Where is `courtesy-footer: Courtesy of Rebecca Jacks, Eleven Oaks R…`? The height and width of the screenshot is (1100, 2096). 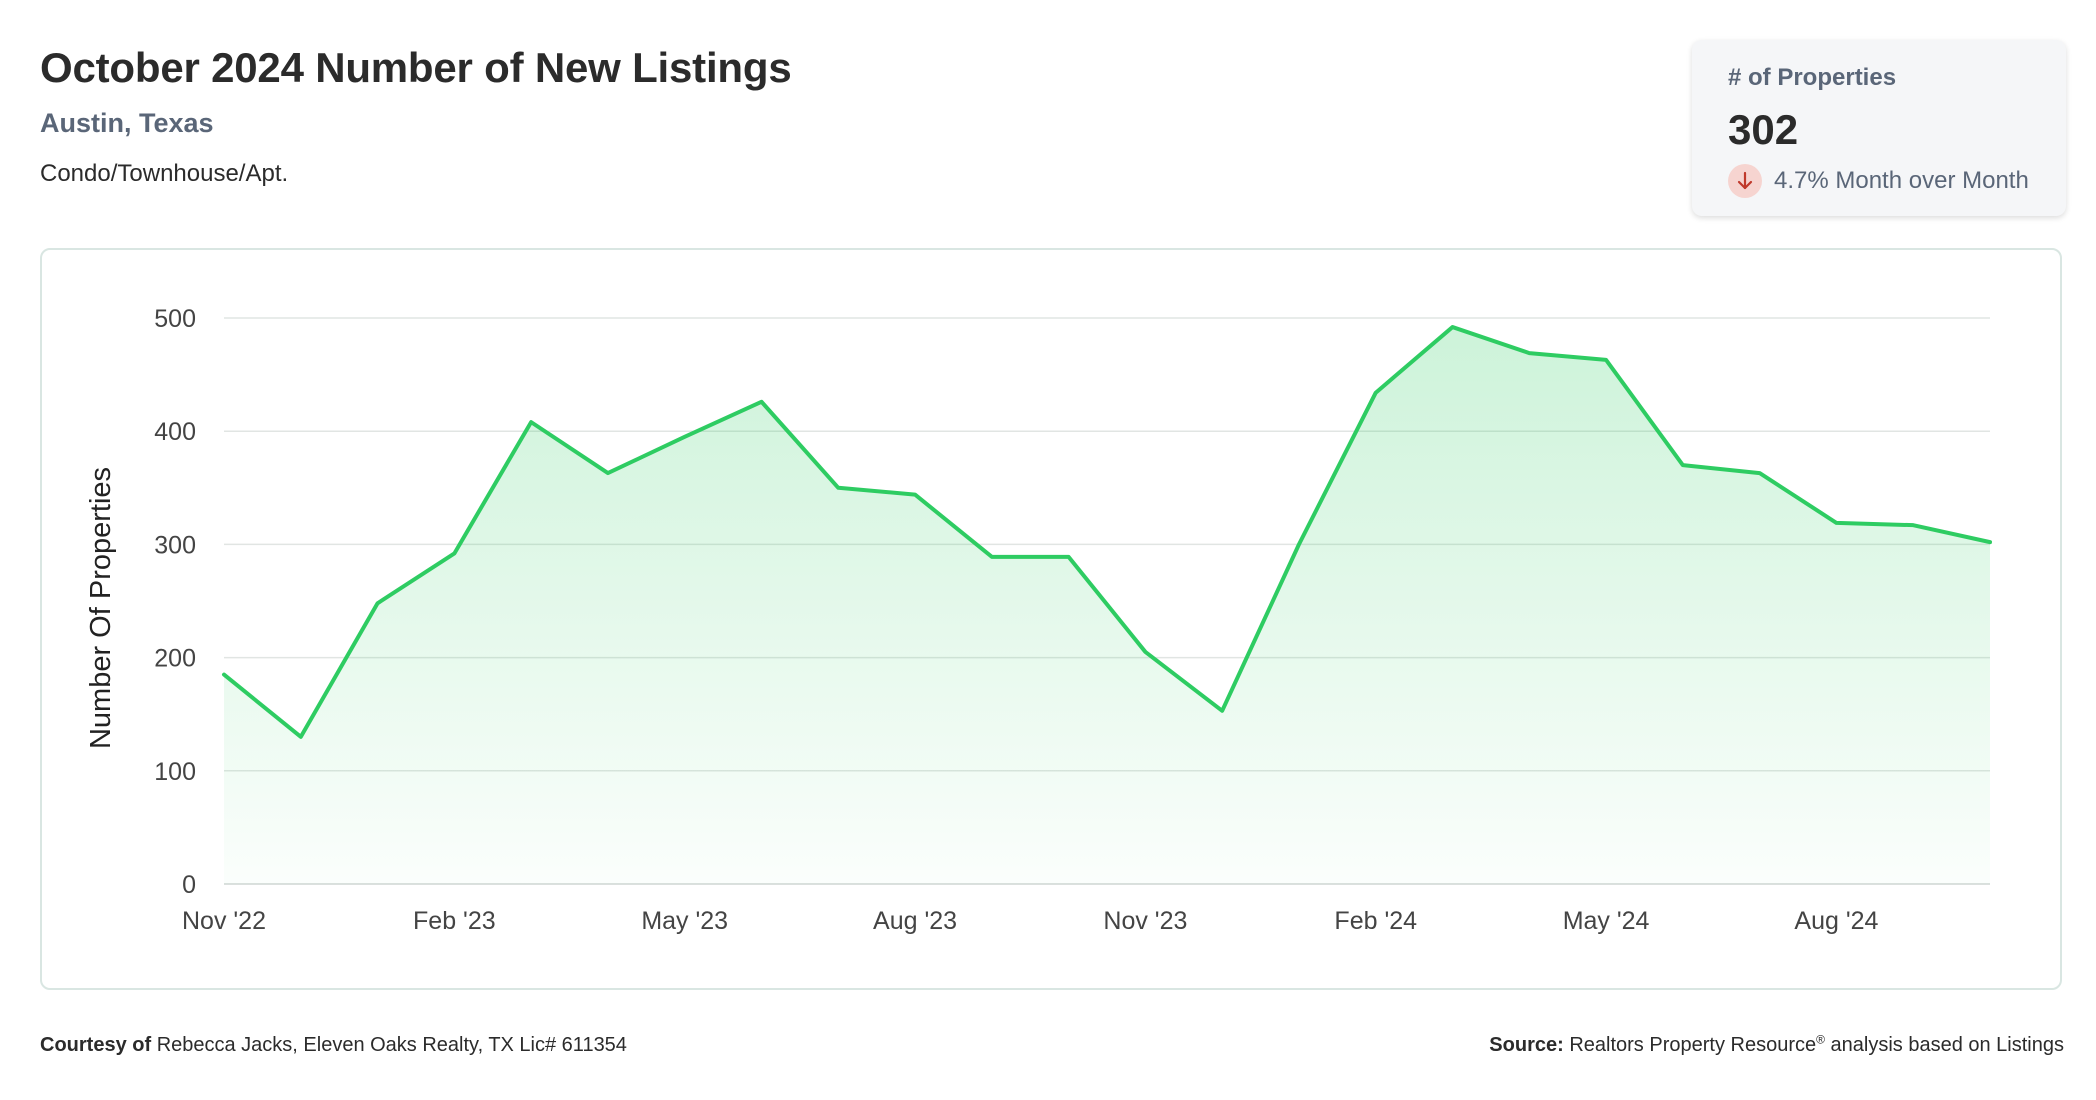
courtesy-footer: Courtesy of Rebecca Jacks, Eleven Oaks R… is located at coordinates (333, 1045).